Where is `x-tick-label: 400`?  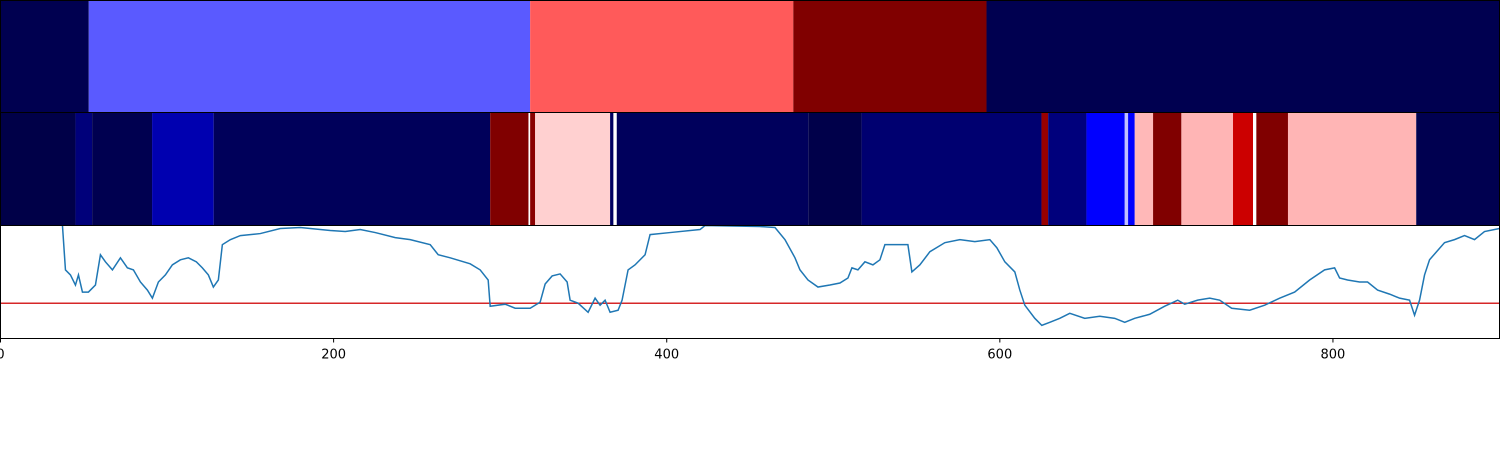
x-tick-label: 400 is located at coordinates (666, 355).